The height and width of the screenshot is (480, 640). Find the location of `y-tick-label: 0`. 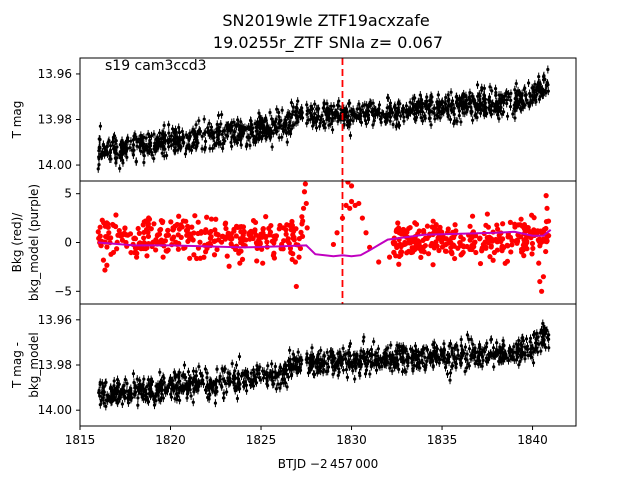

y-tick-label: 0 is located at coordinates (68, 243).